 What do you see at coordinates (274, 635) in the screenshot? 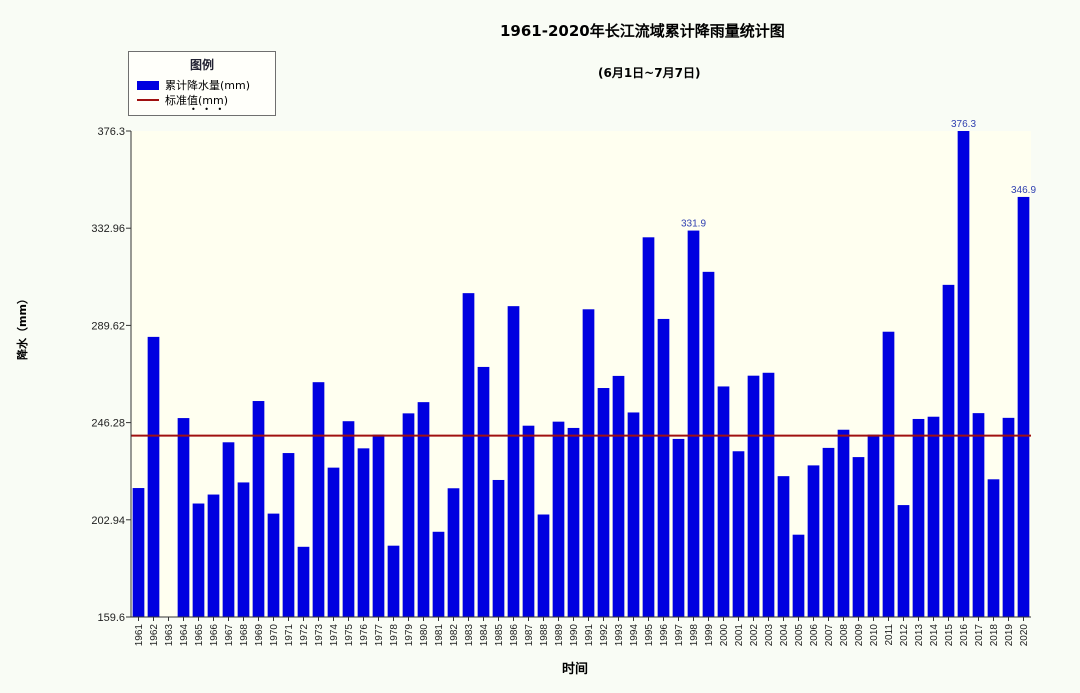
I see `x-tick-label: 1970` at bounding box center [274, 635].